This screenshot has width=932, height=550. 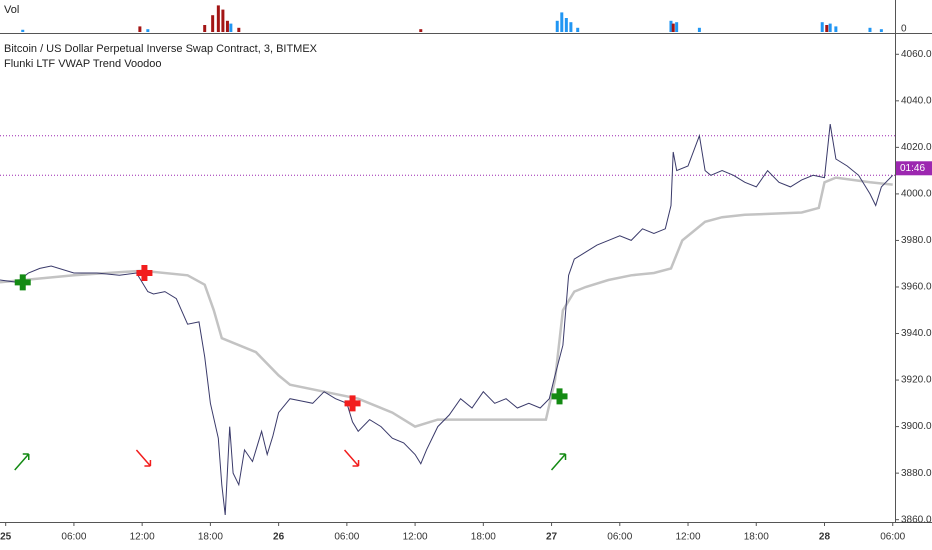 I want to click on y-tick-label: 4020.0, so click(x=916, y=147).